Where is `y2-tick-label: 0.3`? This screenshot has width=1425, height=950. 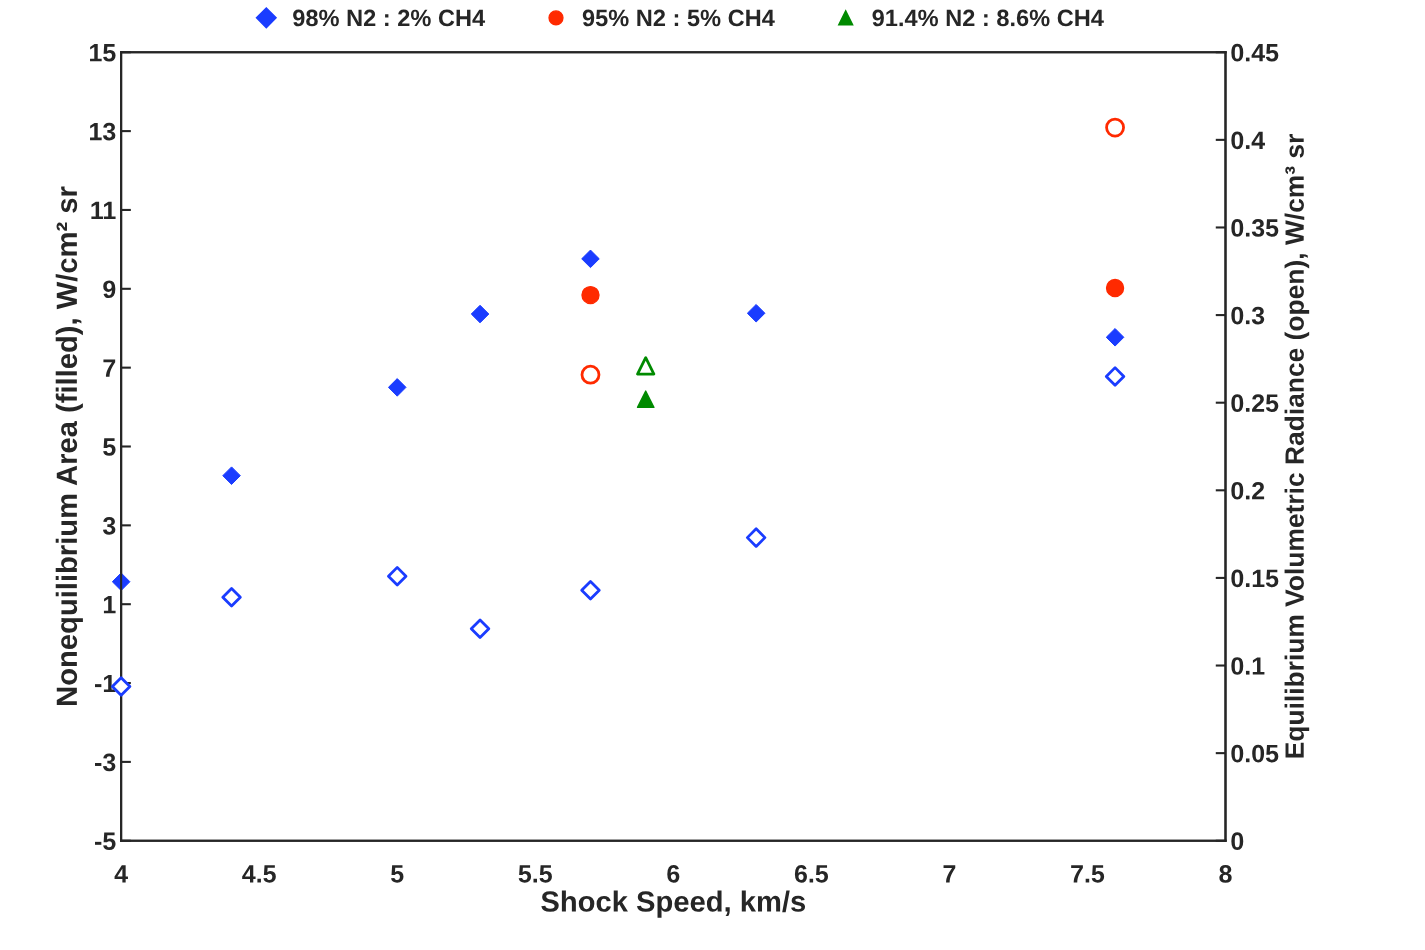 y2-tick-label: 0.3 is located at coordinates (1248, 315).